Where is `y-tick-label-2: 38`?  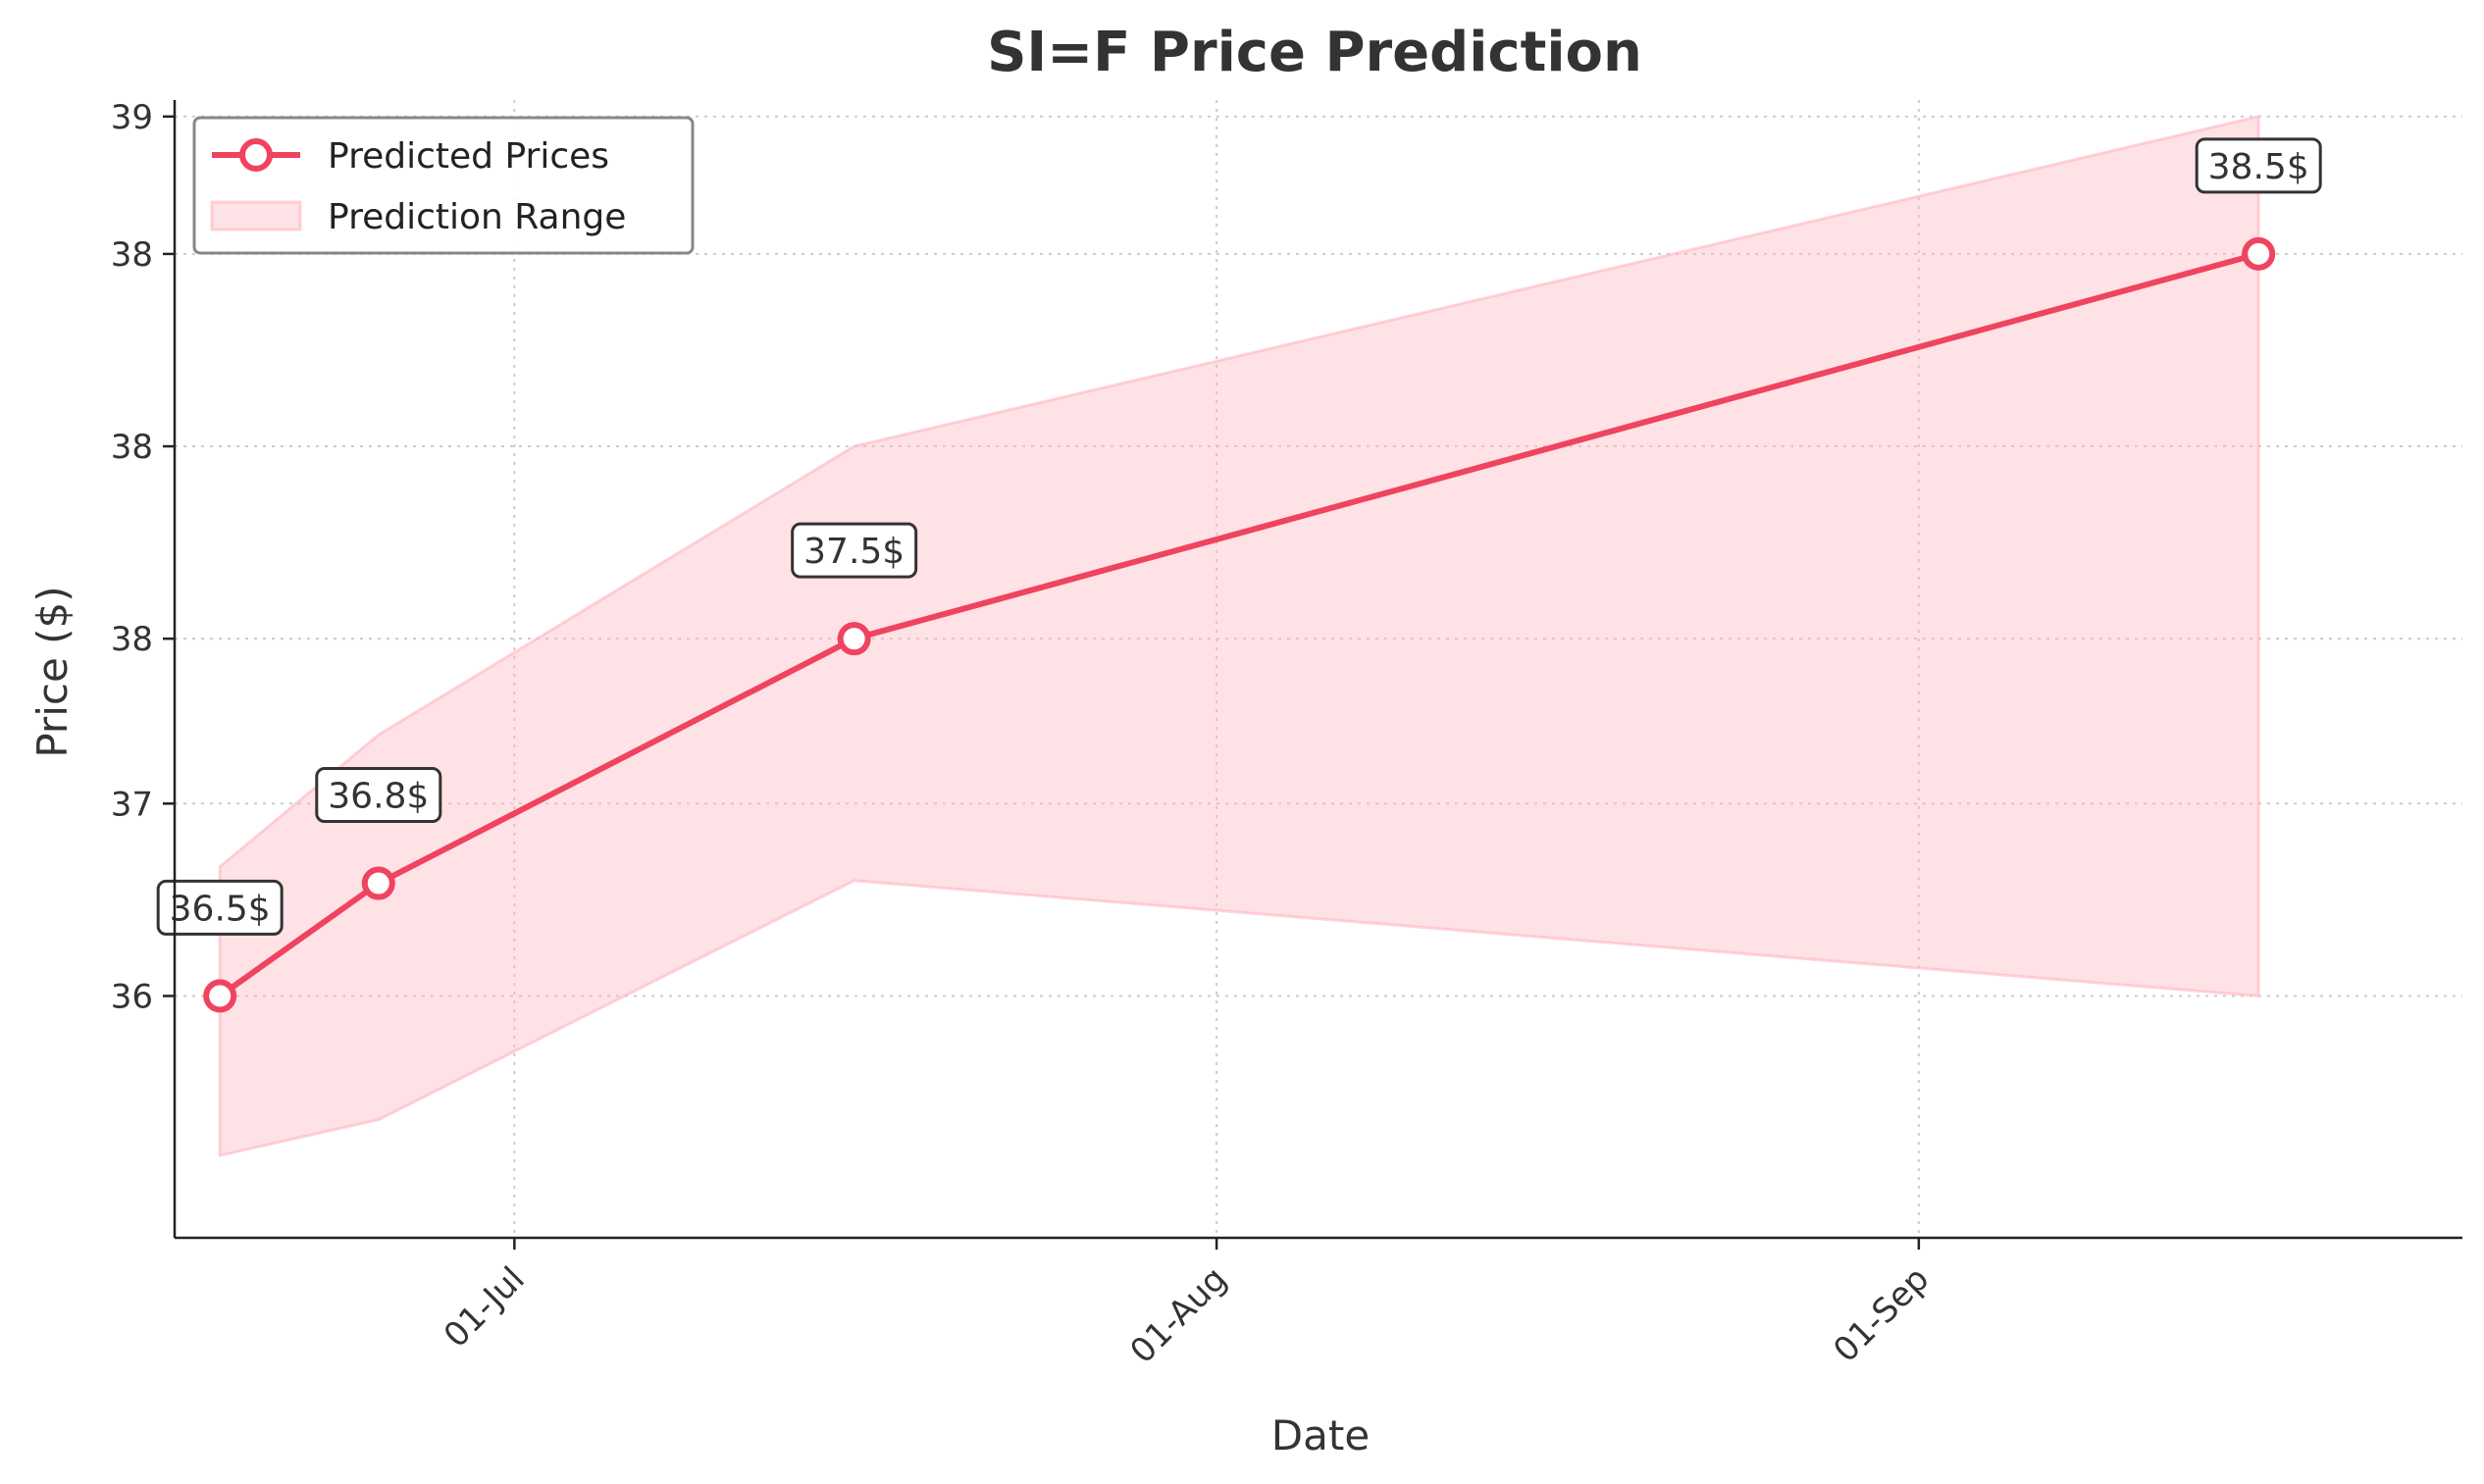
y-tick-label-2: 38 is located at coordinates (132, 639).